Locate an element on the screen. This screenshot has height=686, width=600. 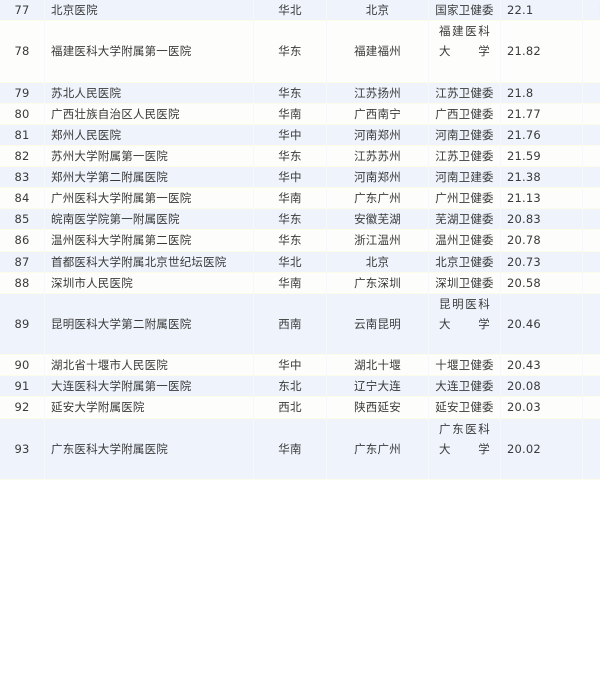
administrator-cell: 昆明医科大学 is located at coordinates (464, 324).